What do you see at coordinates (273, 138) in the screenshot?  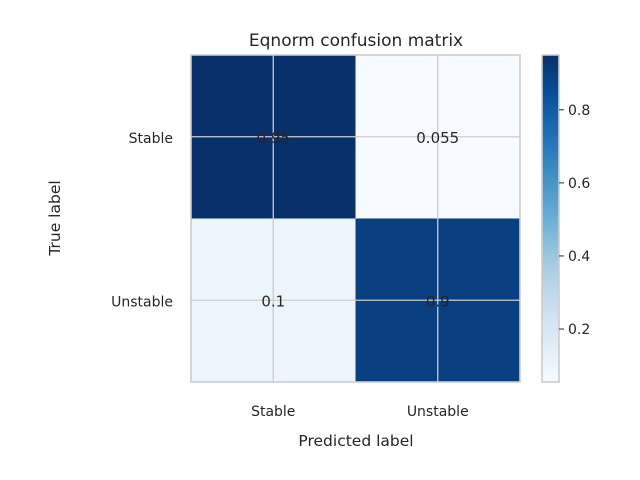 I see `cell-value-label: 0.95` at bounding box center [273, 138].